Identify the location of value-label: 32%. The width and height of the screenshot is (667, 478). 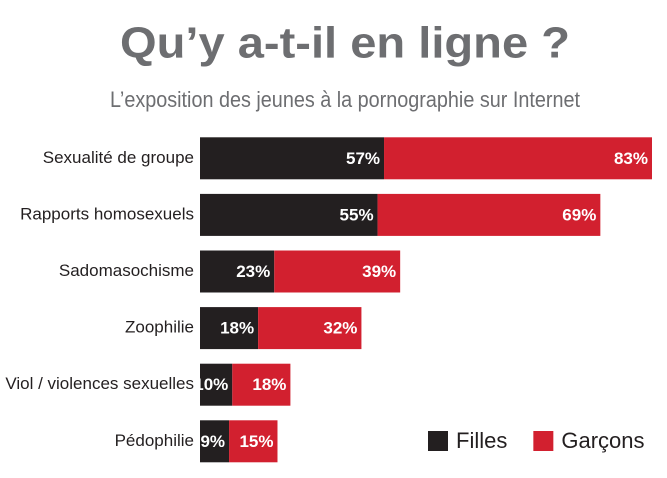
(340, 328).